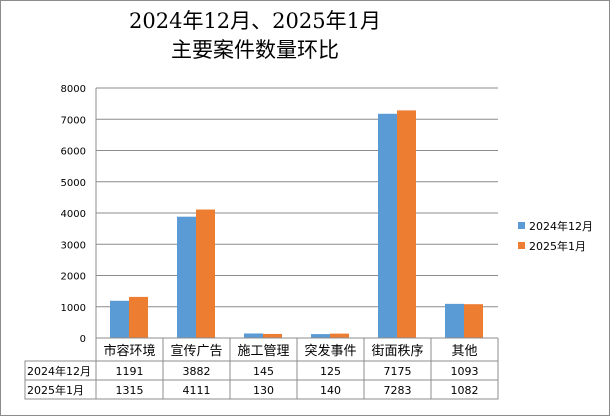 The width and height of the screenshot is (610, 416). Describe the element at coordinates (130, 371) in the screenshot. I see `table-cell: 1191` at that location.